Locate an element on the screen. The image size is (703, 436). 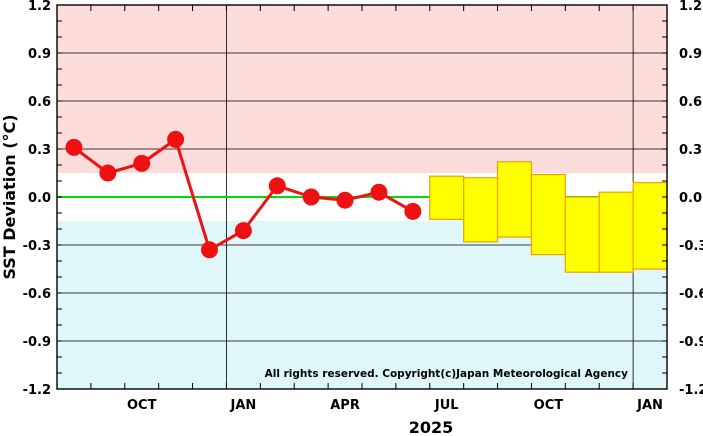
x-tick-label: JUL is located at coordinates (446, 405).